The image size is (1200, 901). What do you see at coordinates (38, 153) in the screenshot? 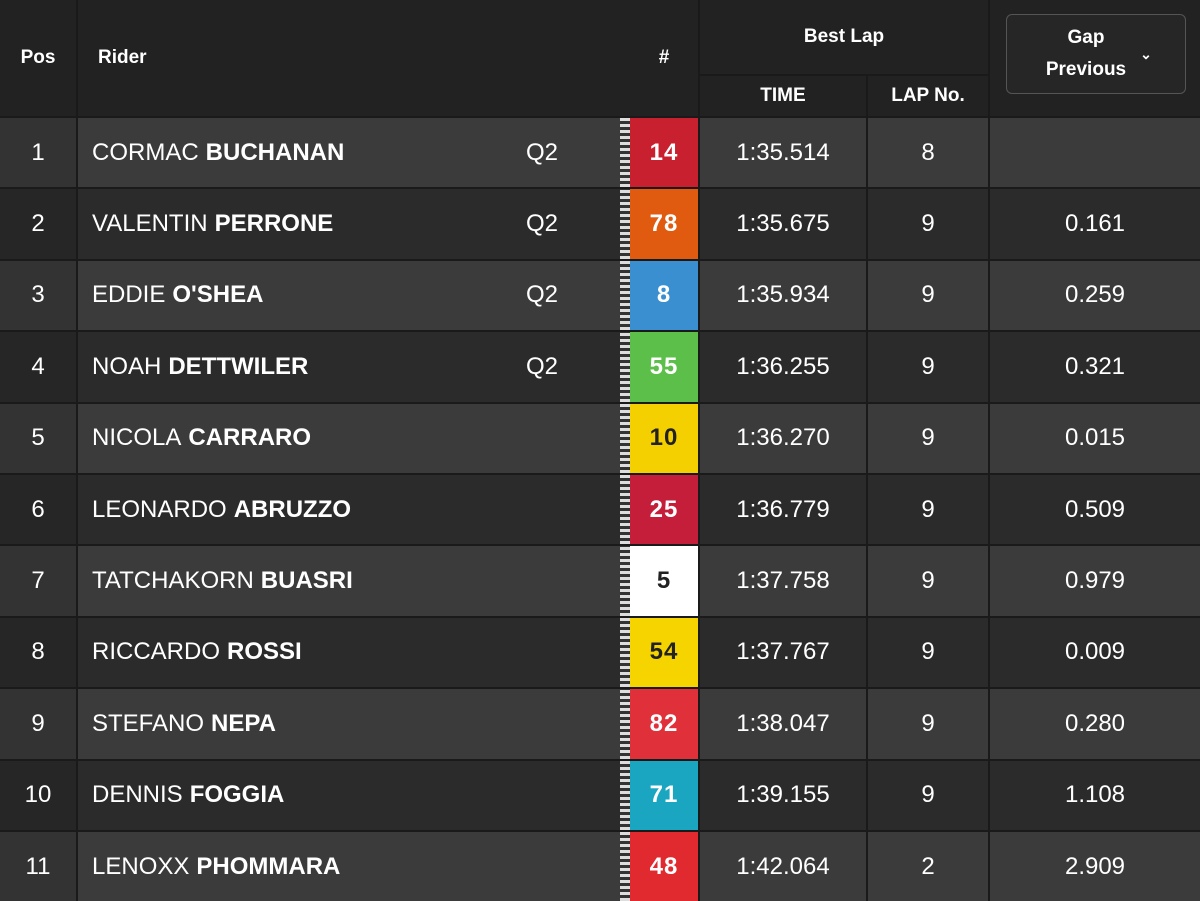
I see `pos-cell: 1` at bounding box center [38, 153].